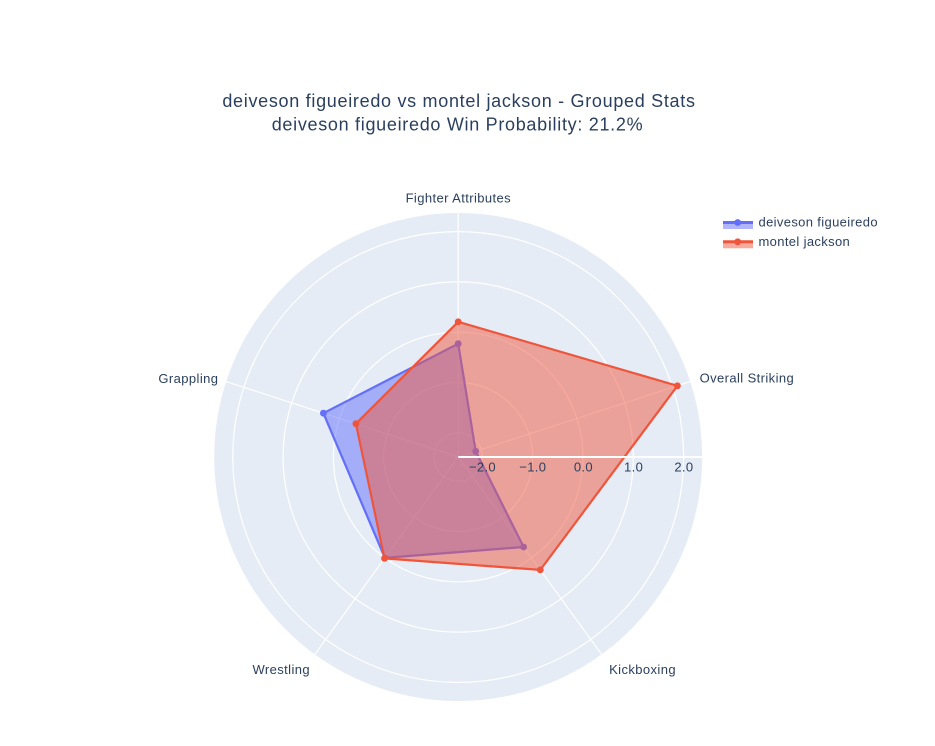 The image size is (935, 746). Describe the element at coordinates (642, 669) in the screenshot. I see `svg-text: Kickboxing` at that location.